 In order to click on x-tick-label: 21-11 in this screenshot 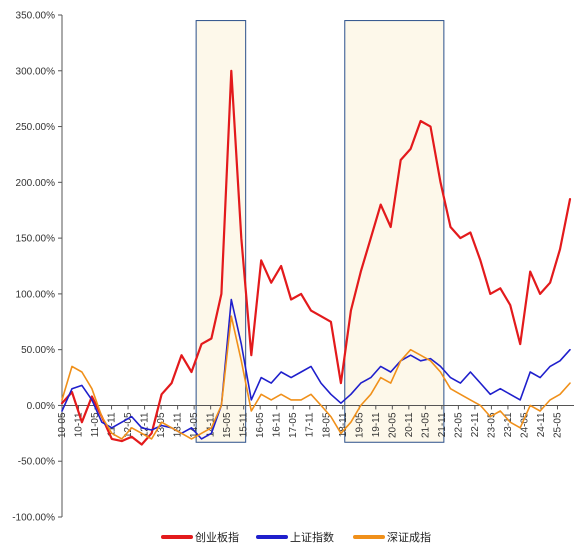, I will do `click(442, 424)`.